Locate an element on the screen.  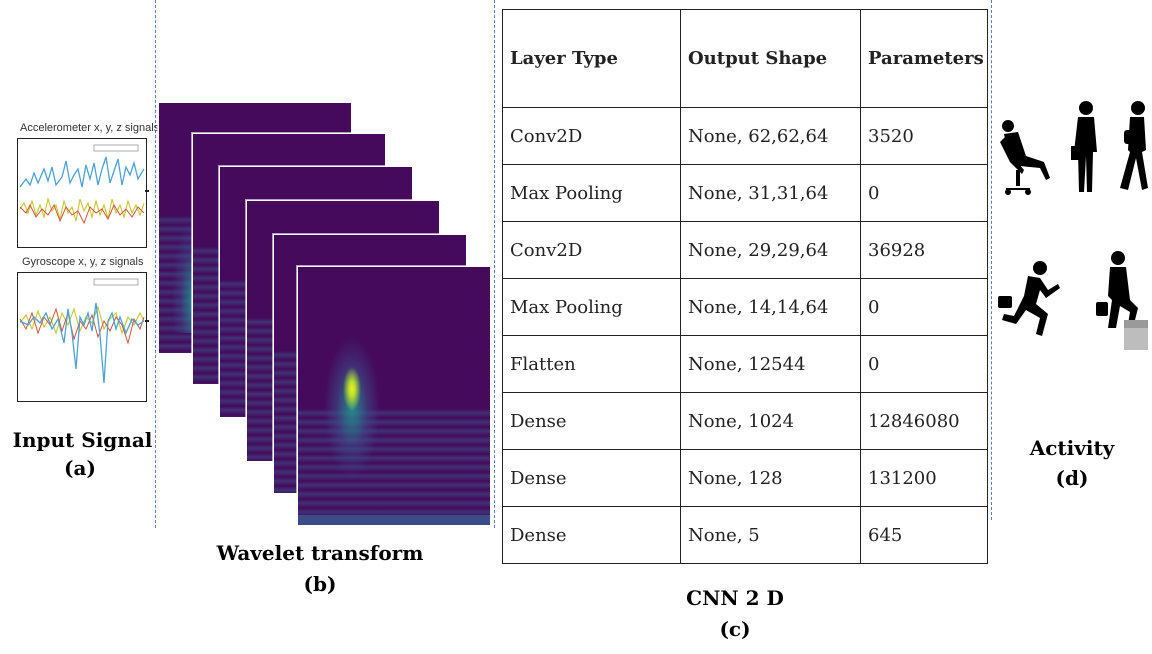
output-shape-cell: None, 5 is located at coordinates (770, 535).